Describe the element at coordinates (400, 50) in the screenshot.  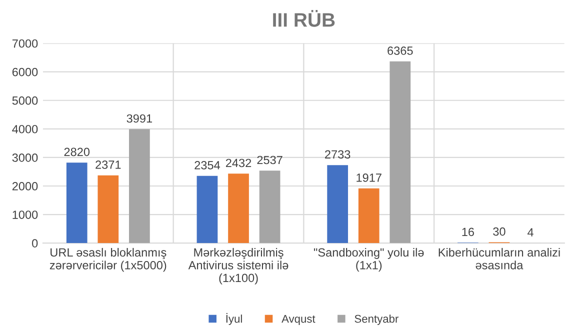
I see `data-label: 6365` at that location.